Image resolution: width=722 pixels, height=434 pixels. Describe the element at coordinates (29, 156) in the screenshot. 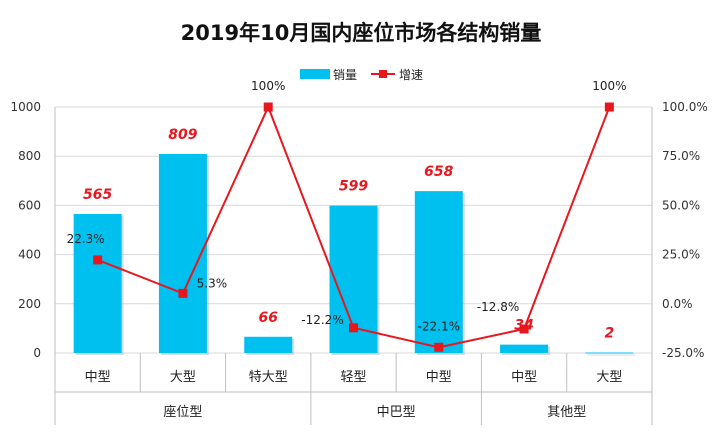

I see `y-tick-left: 800` at that location.